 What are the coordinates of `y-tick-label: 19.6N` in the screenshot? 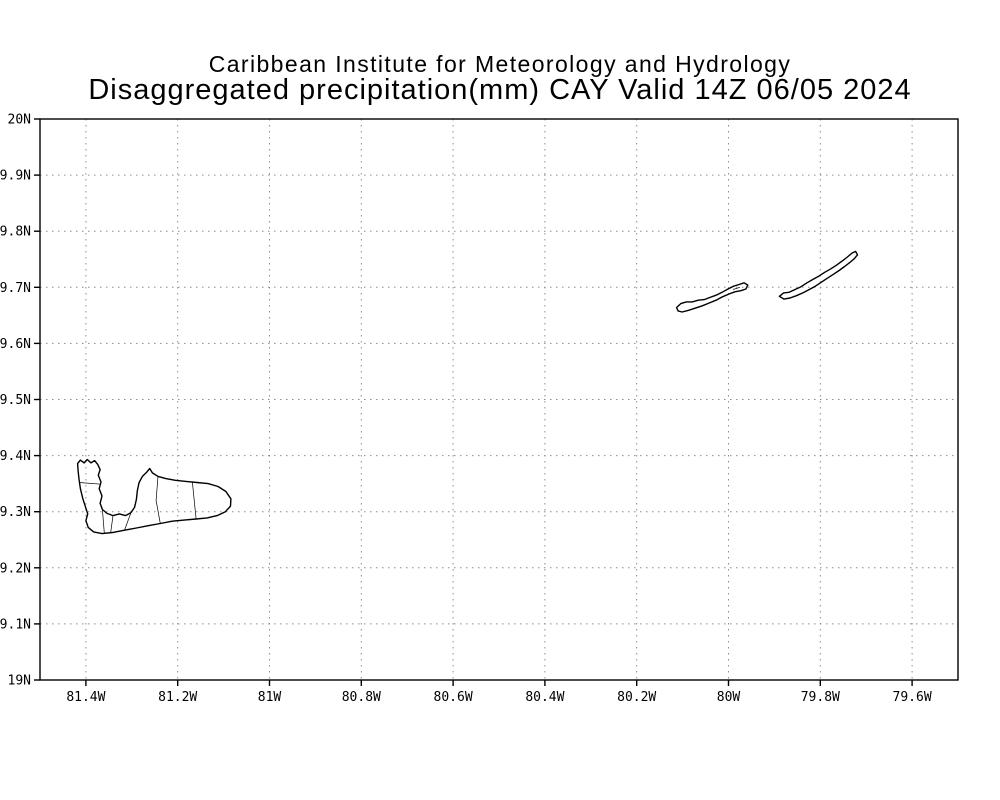 It's located at (15, 344).